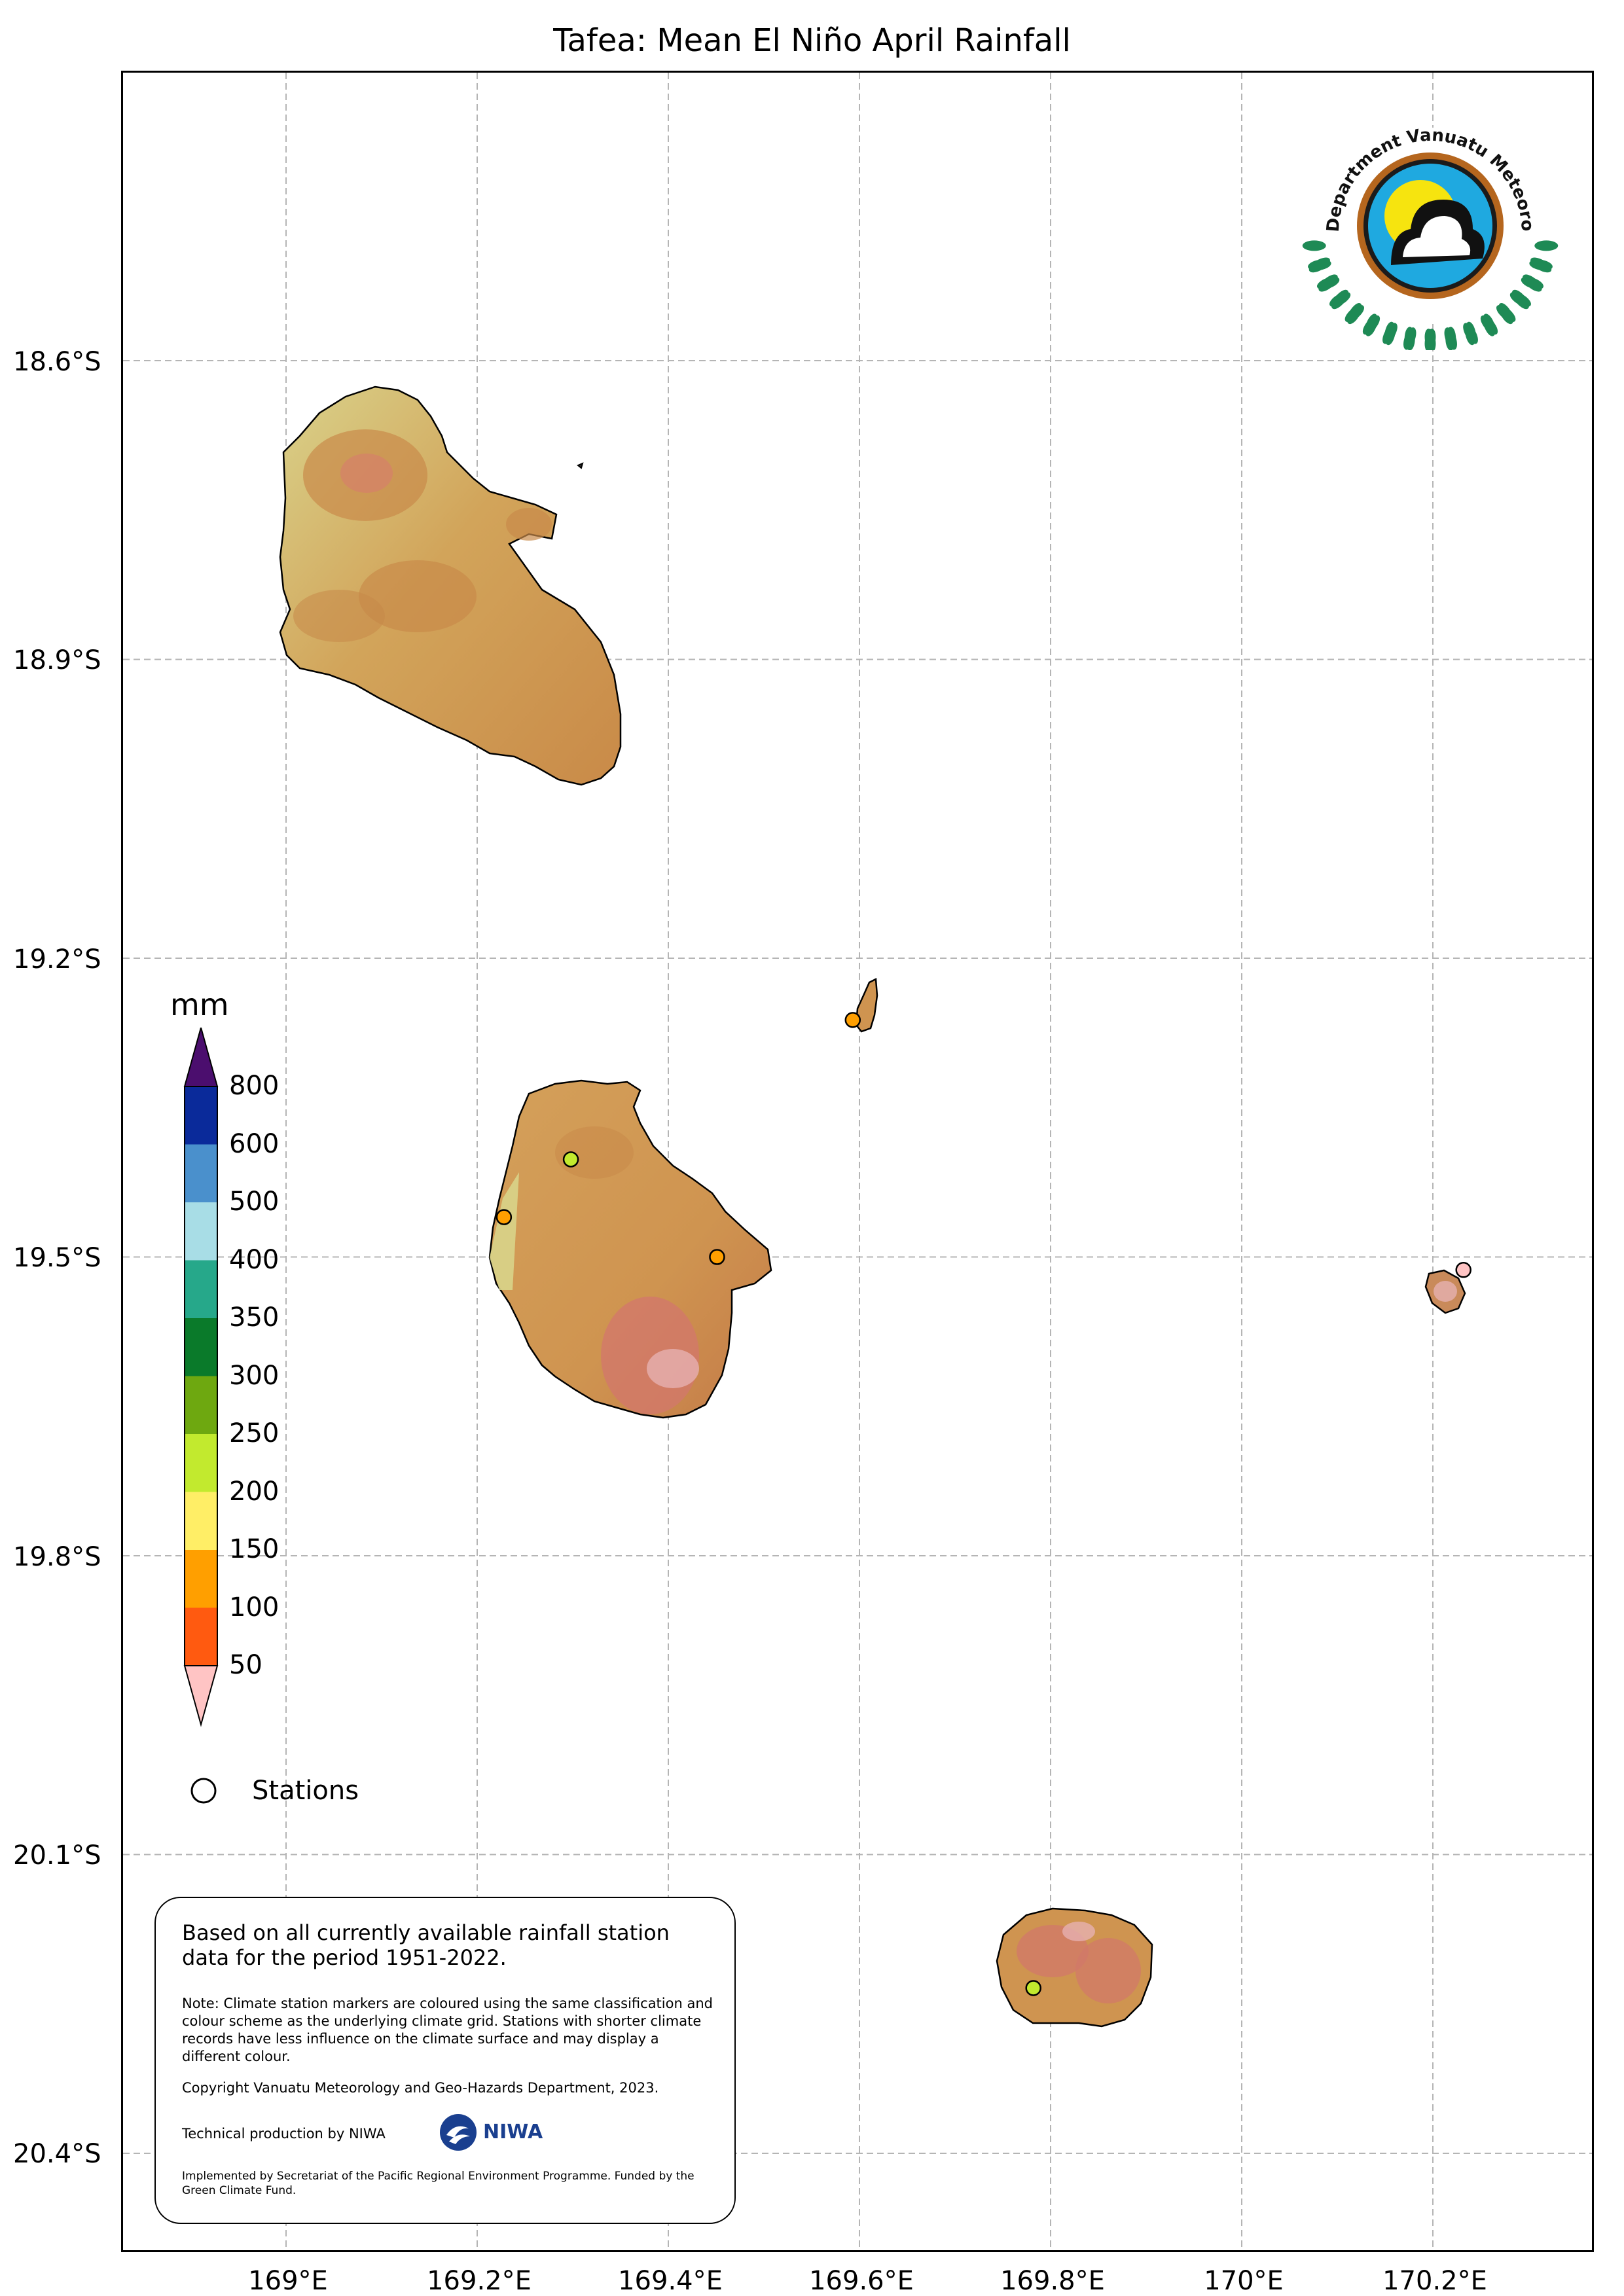  I want to click on niwa-logo-icon, so click(458, 2132).